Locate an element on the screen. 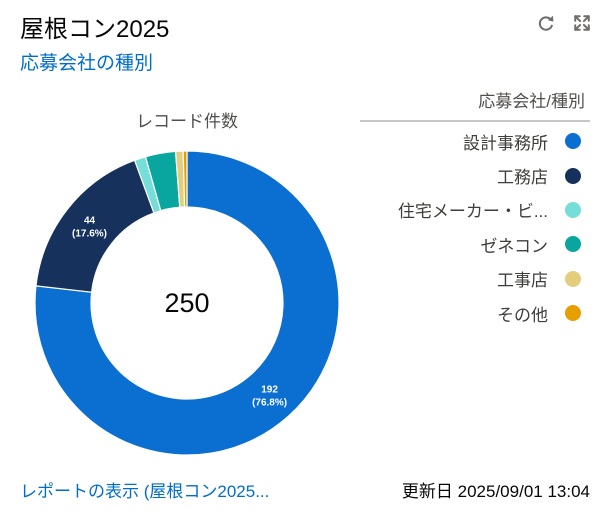 This screenshot has height=511, width=603. donut-data-labels: 192 (76.8%) 44 (17.6%) is located at coordinates (179, 311).